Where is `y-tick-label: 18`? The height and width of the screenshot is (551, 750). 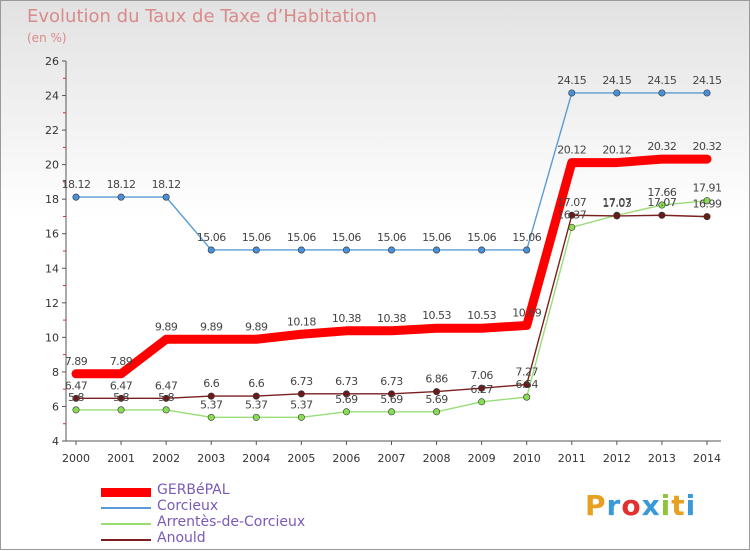 y-tick-label: 18 is located at coordinates (52, 199).